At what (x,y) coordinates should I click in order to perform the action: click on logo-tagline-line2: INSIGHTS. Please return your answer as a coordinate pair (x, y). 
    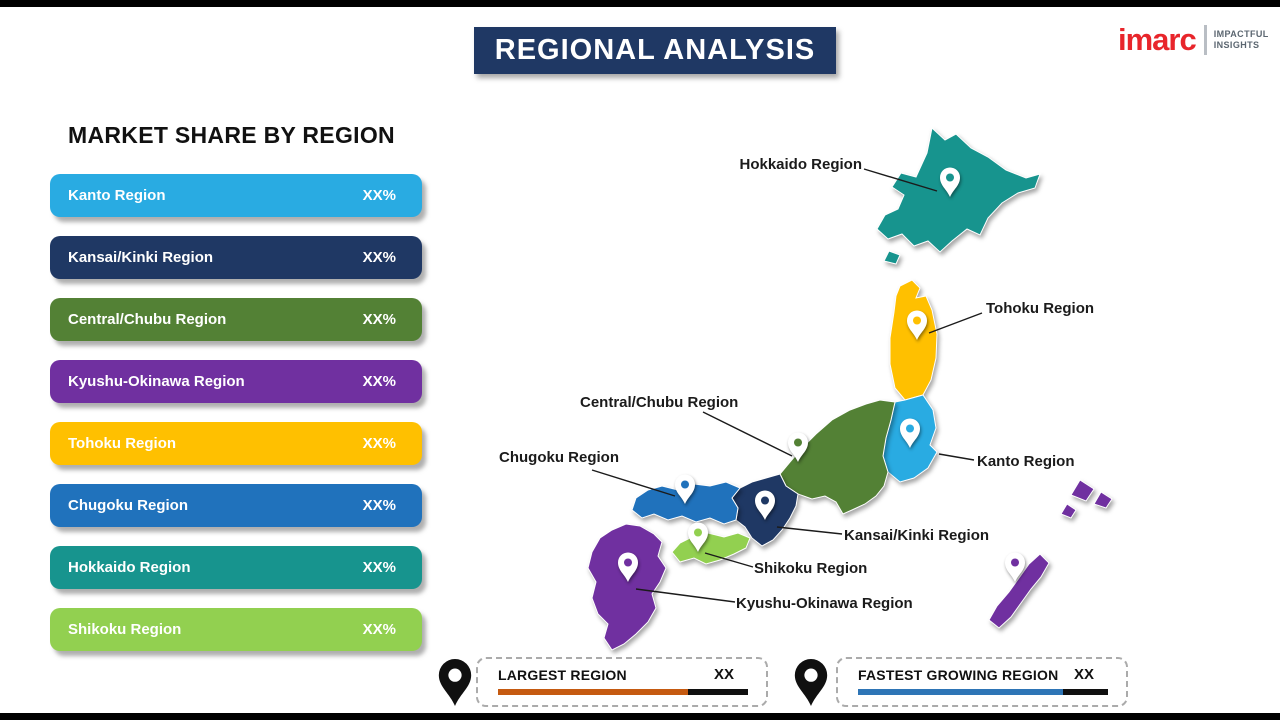
    Looking at the image, I should click on (1236, 44).